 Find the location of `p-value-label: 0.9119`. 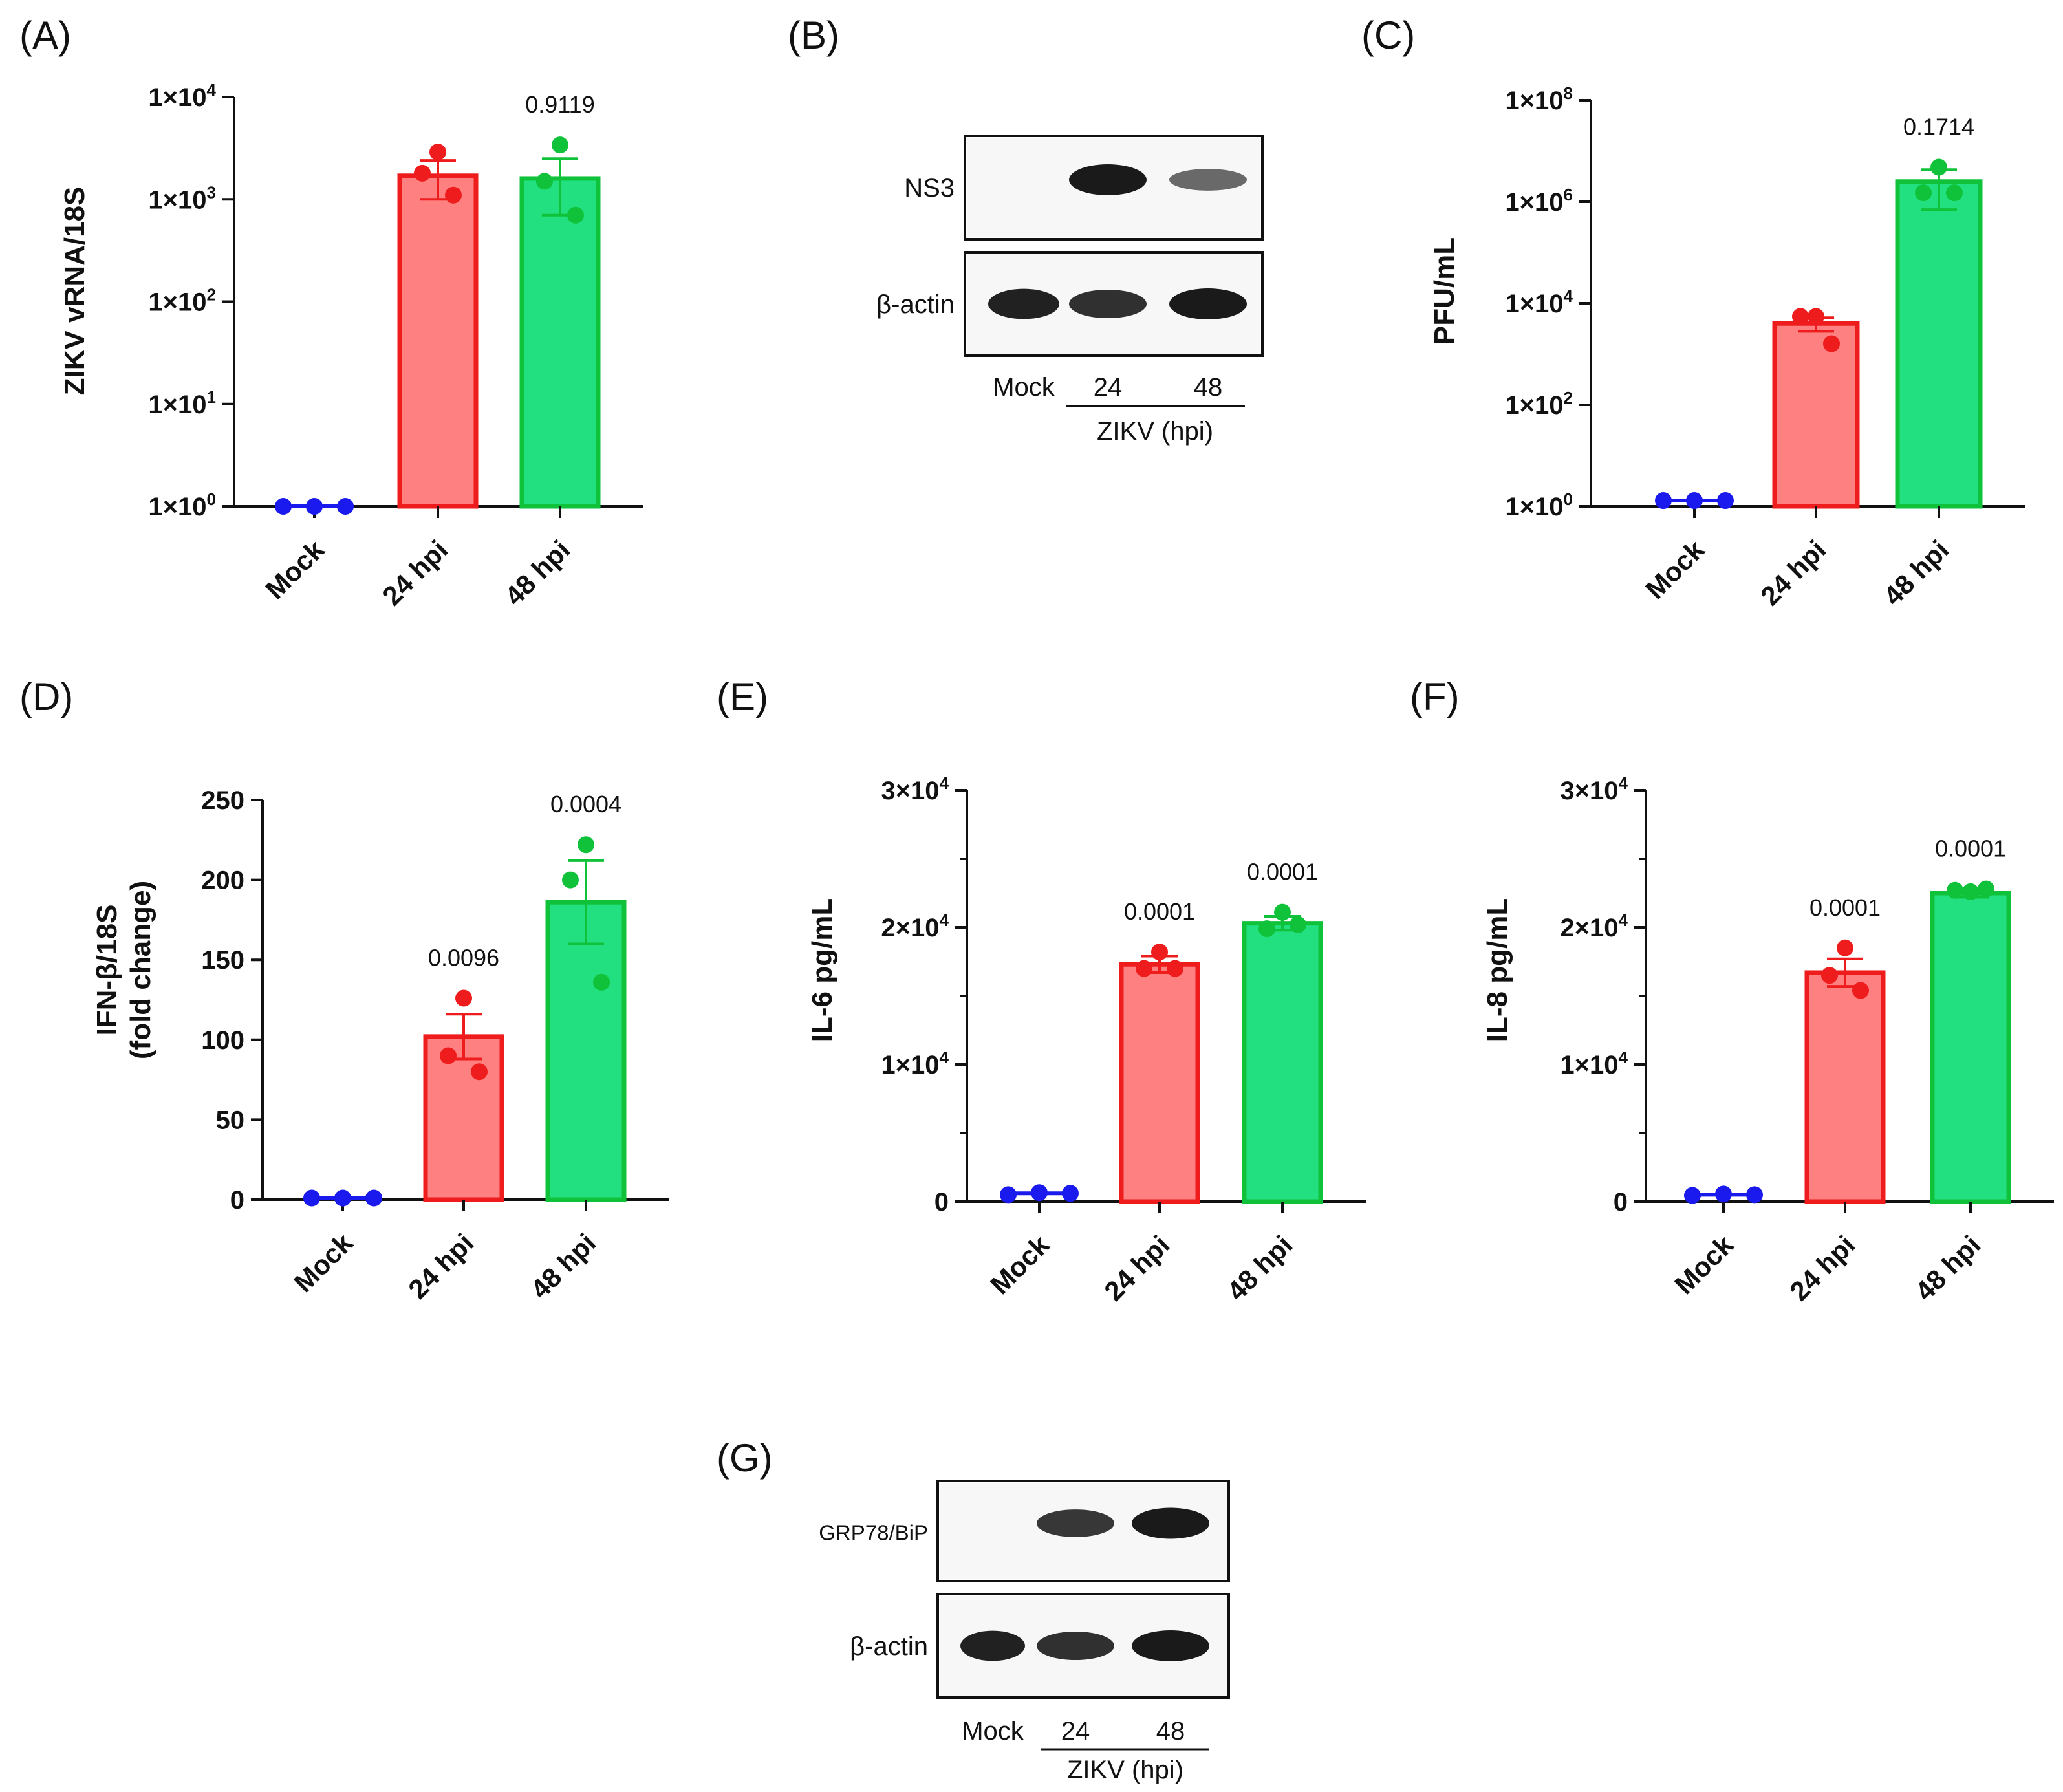

p-value-label: 0.9119 is located at coordinates (559, 104).